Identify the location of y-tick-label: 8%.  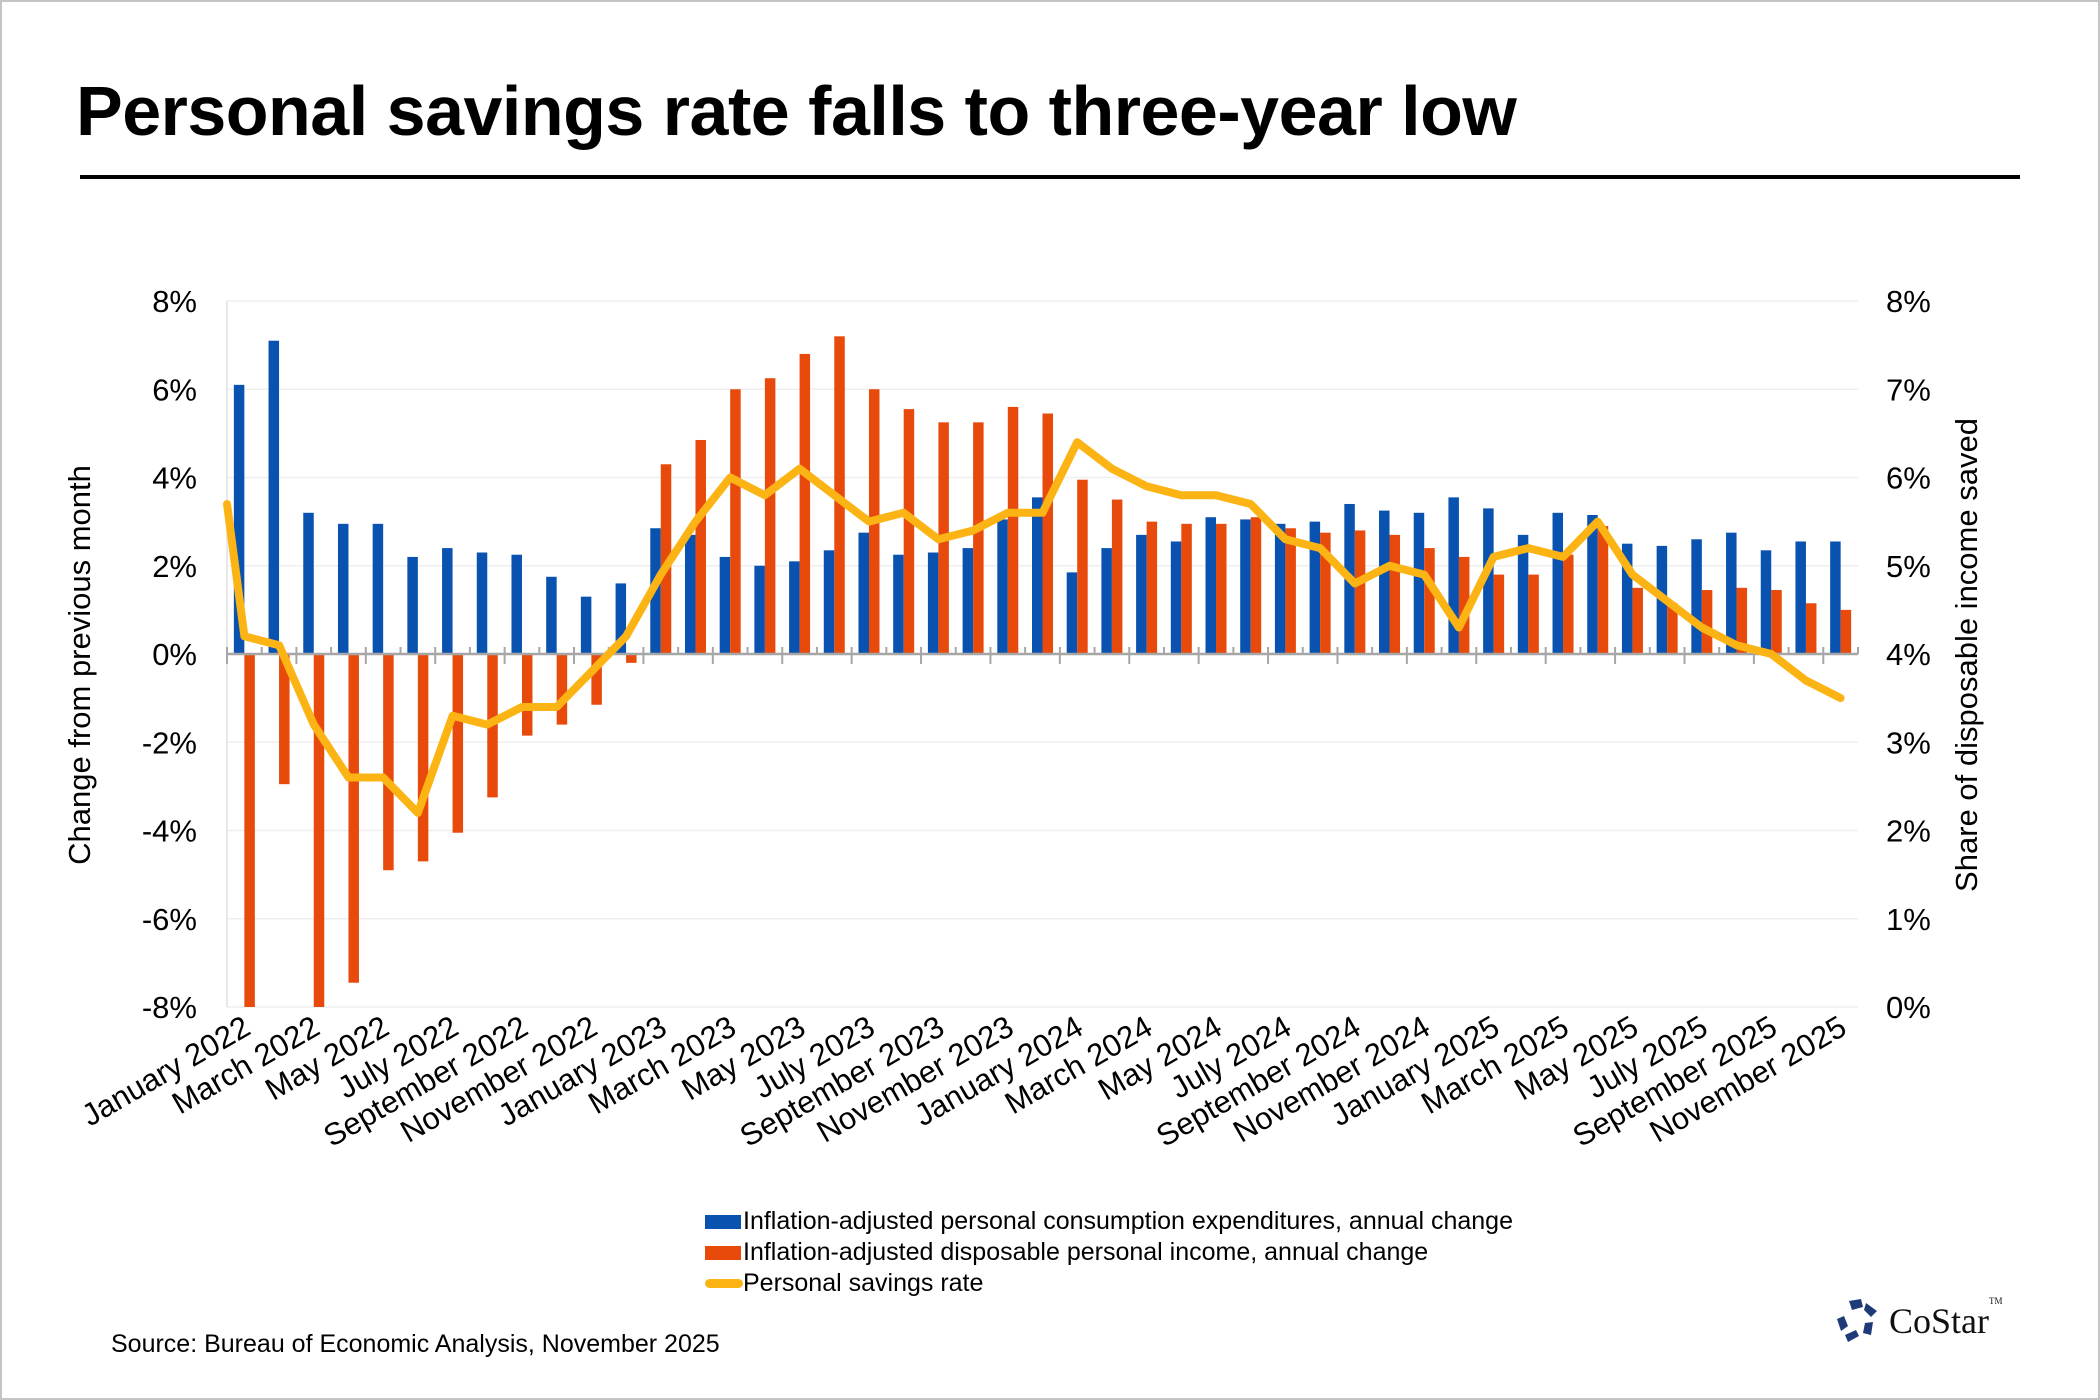
(174, 301).